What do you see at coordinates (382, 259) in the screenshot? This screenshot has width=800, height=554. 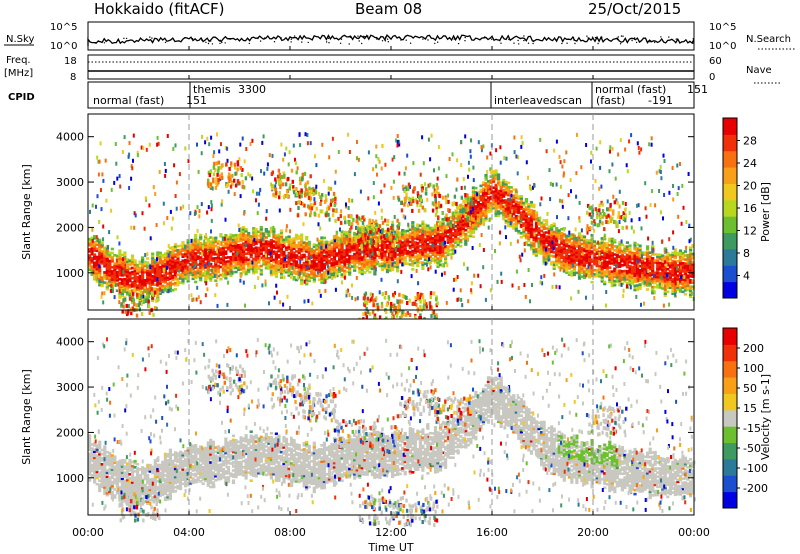 I see `power-data-cell-2037` at bounding box center [382, 259].